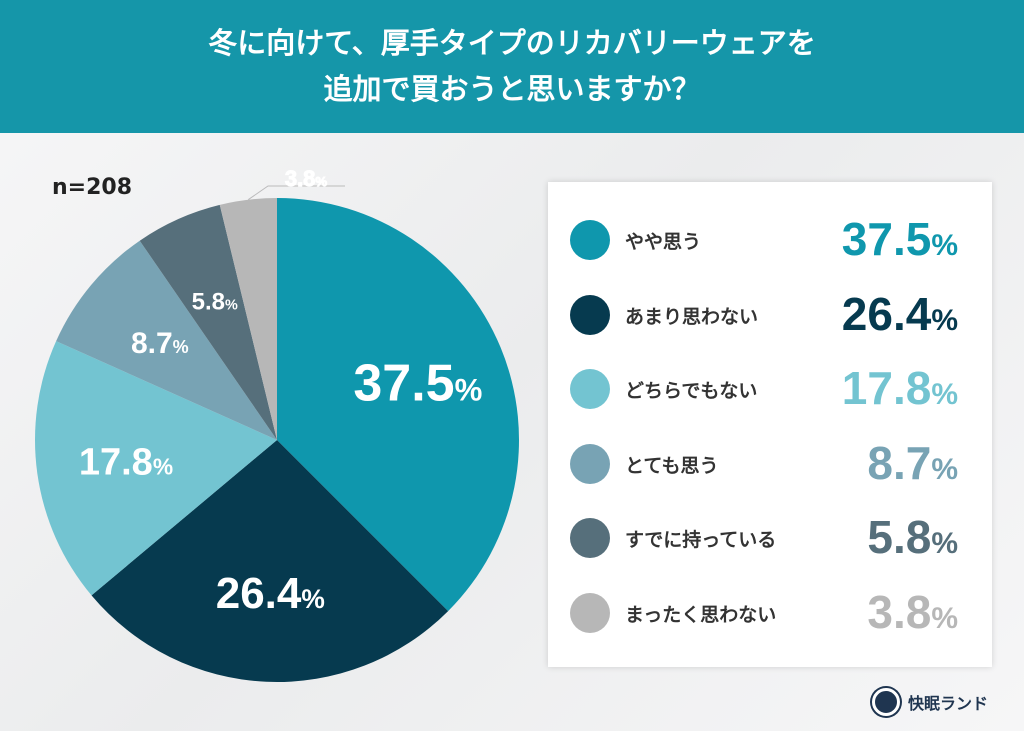 Image resolution: width=1024 pixels, height=731 pixels. Describe the element at coordinates (912, 611) in the screenshot. I see `legend-value: 3.8%` at that location.